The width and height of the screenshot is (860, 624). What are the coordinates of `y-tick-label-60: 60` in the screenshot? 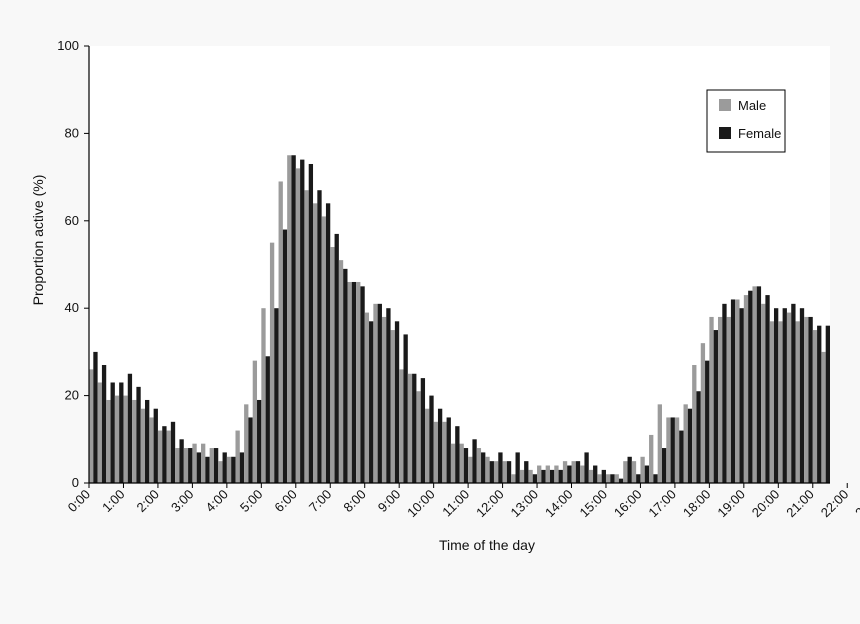 It's located at (72, 220).